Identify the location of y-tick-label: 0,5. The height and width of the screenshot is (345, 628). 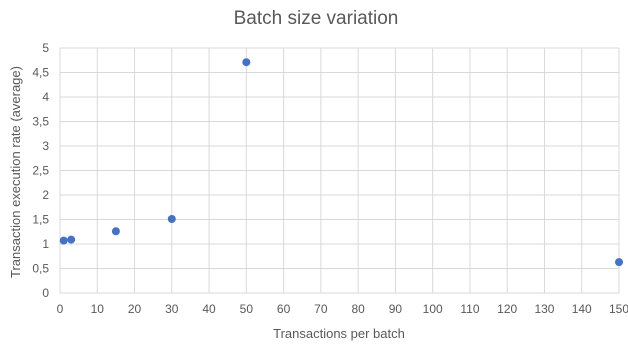
(40, 269).